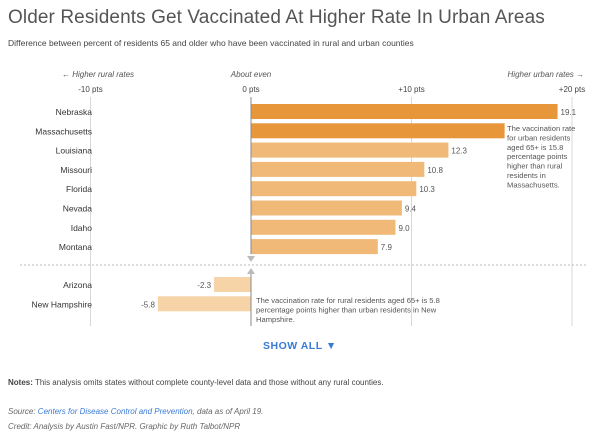 This screenshot has width=600, height=439. Describe the element at coordinates (546, 74) in the screenshot. I see `axis-label-right: Higher urban rates →` at that location.